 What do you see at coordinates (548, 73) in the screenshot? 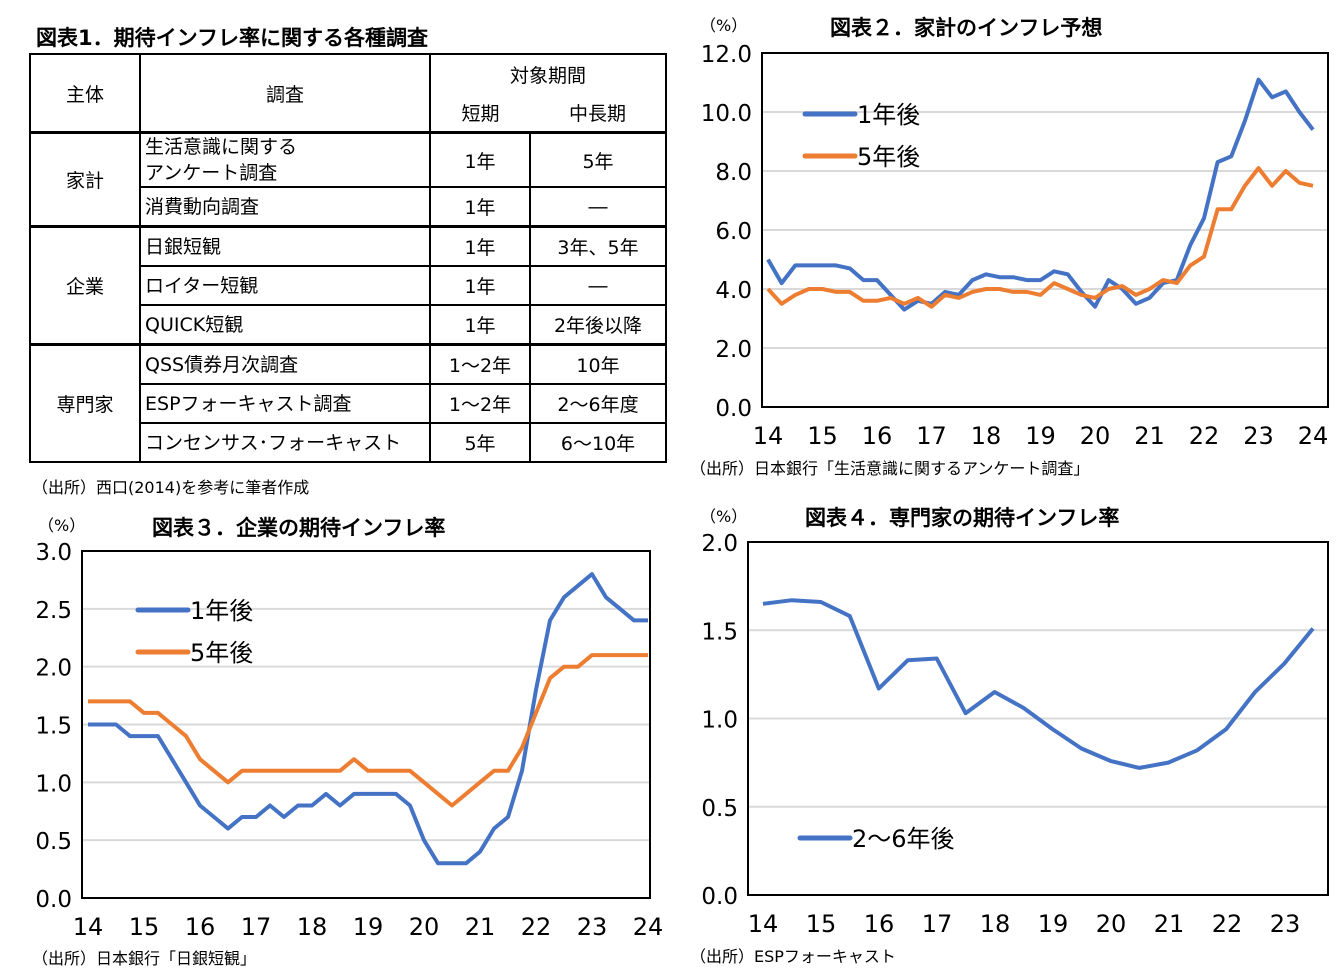
I see `header-period: 対象期間` at bounding box center [548, 73].